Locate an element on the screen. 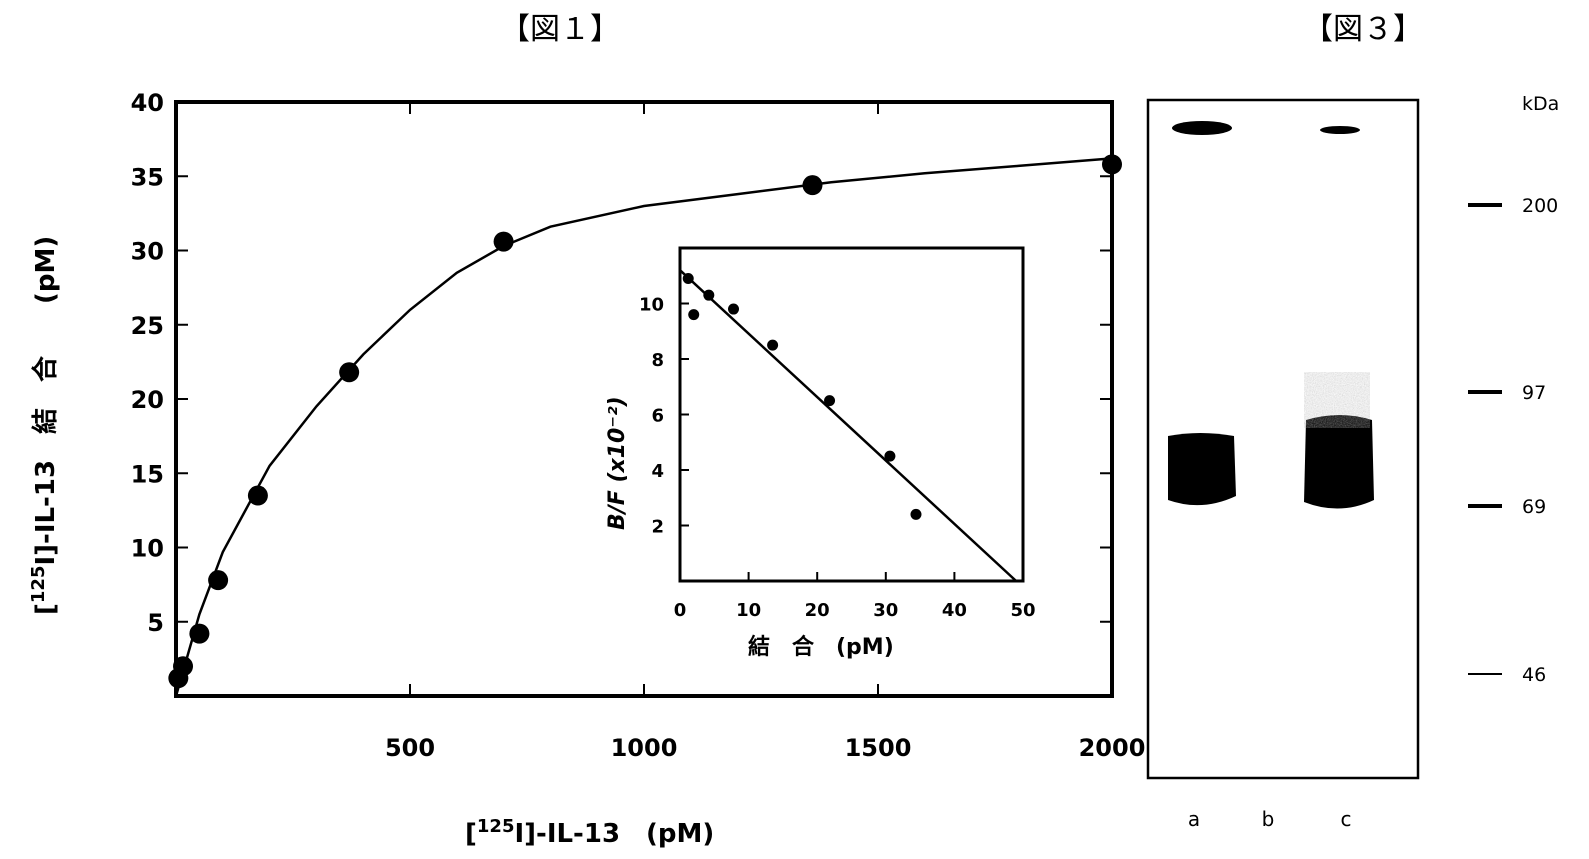 The width and height of the screenshot is (1589, 859). inset-y-tick-label: 2 is located at coordinates (657, 527).